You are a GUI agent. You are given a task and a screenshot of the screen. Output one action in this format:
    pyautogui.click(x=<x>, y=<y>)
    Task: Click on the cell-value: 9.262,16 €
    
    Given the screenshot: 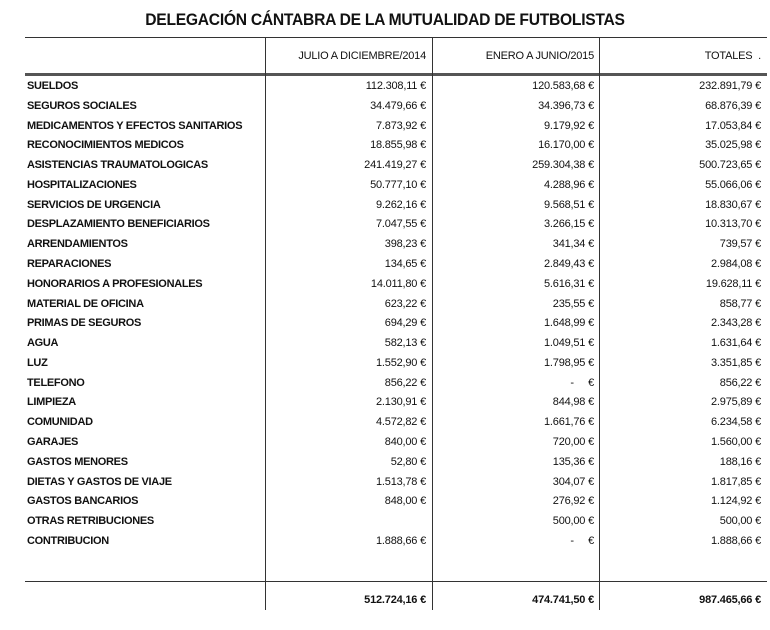 What is the action you would take?
    pyautogui.click(x=401, y=204)
    